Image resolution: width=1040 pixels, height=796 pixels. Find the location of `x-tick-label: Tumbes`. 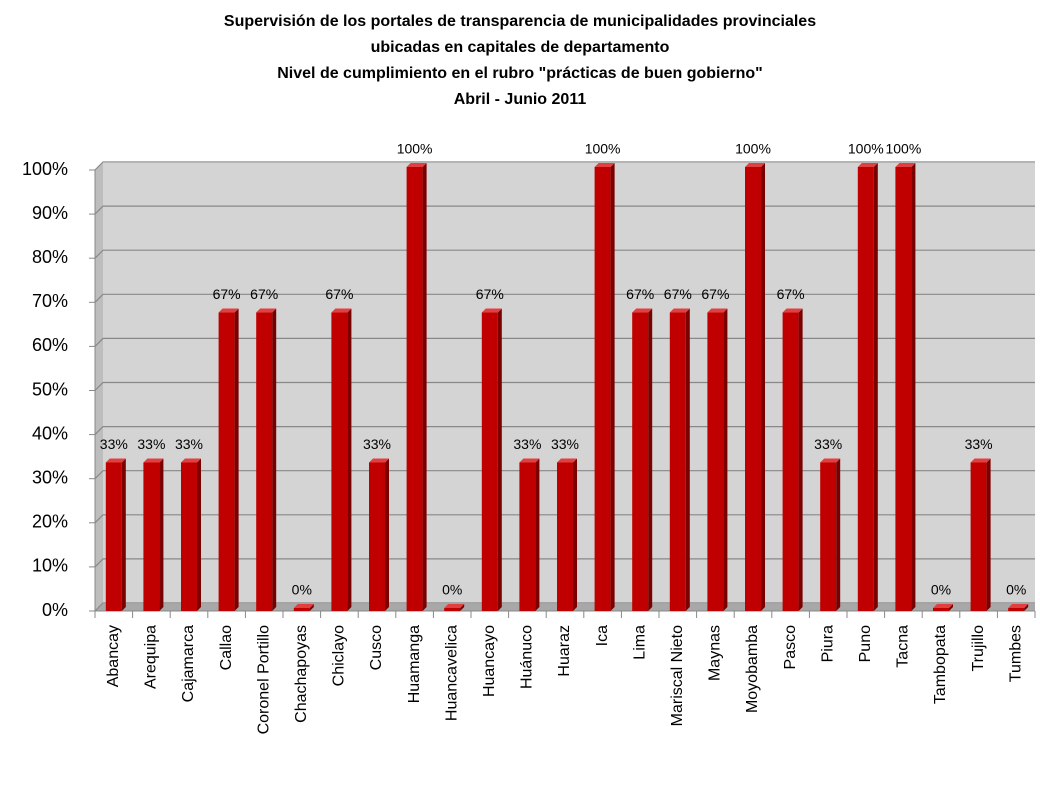

x-tick-label: Tumbes is located at coordinates (1015, 653).